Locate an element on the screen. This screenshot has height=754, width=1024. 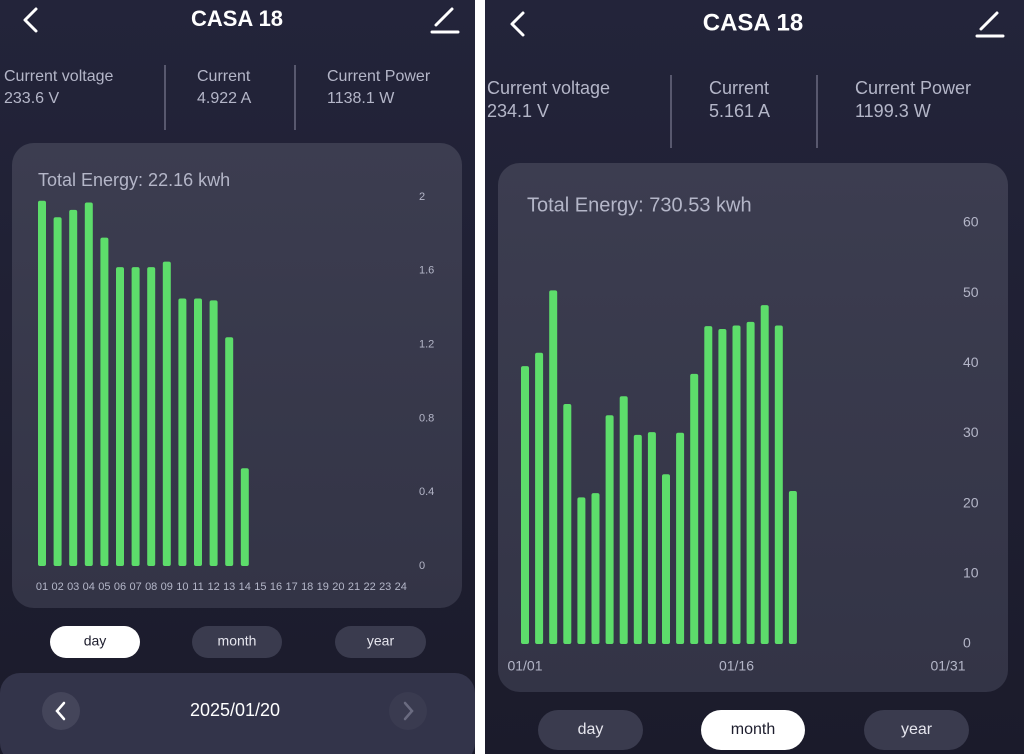
x-tick-label: 24 is located at coordinates (401, 587).